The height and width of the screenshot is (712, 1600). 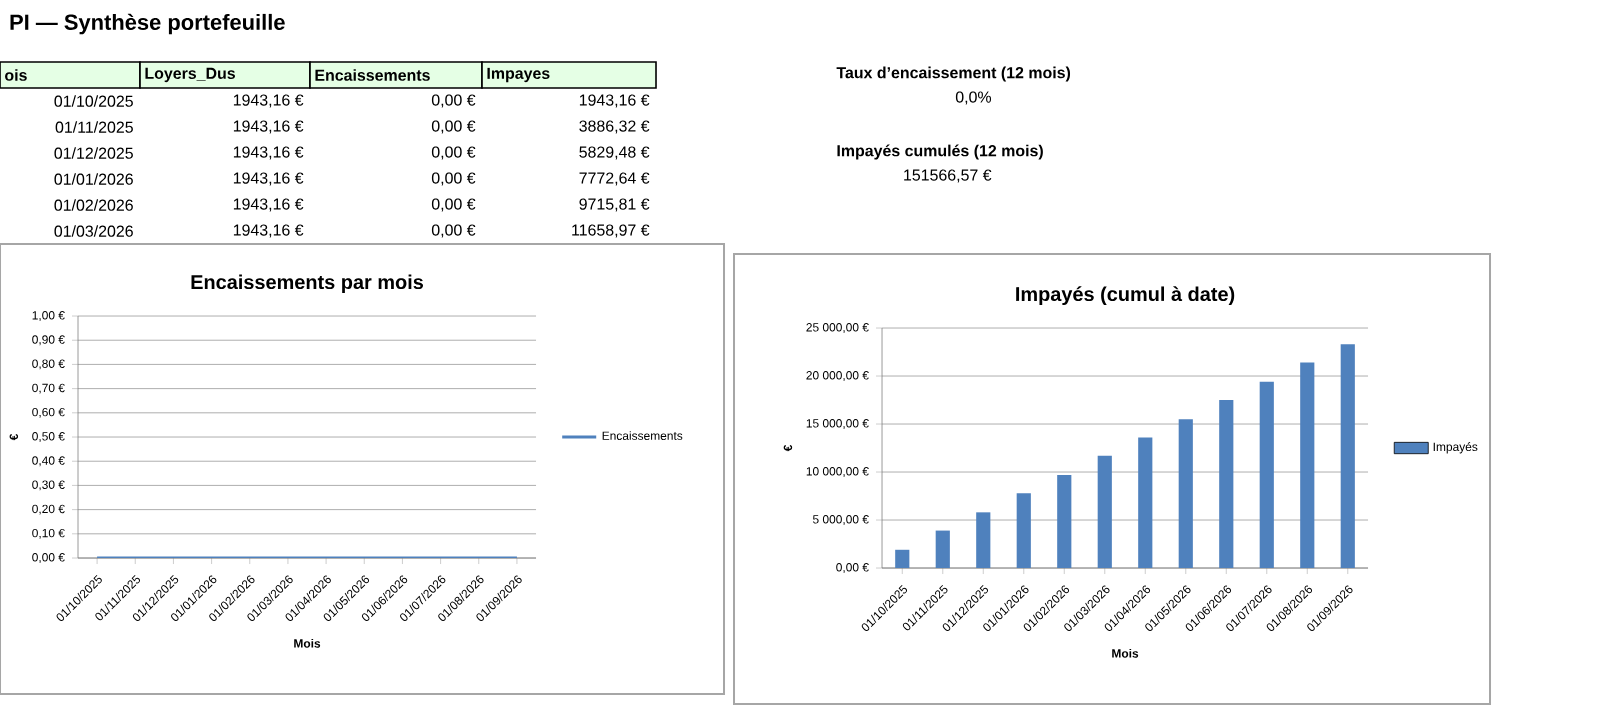 What do you see at coordinates (1125, 296) in the screenshot?
I see `chart-title: Impayés (cumul à date)` at bounding box center [1125, 296].